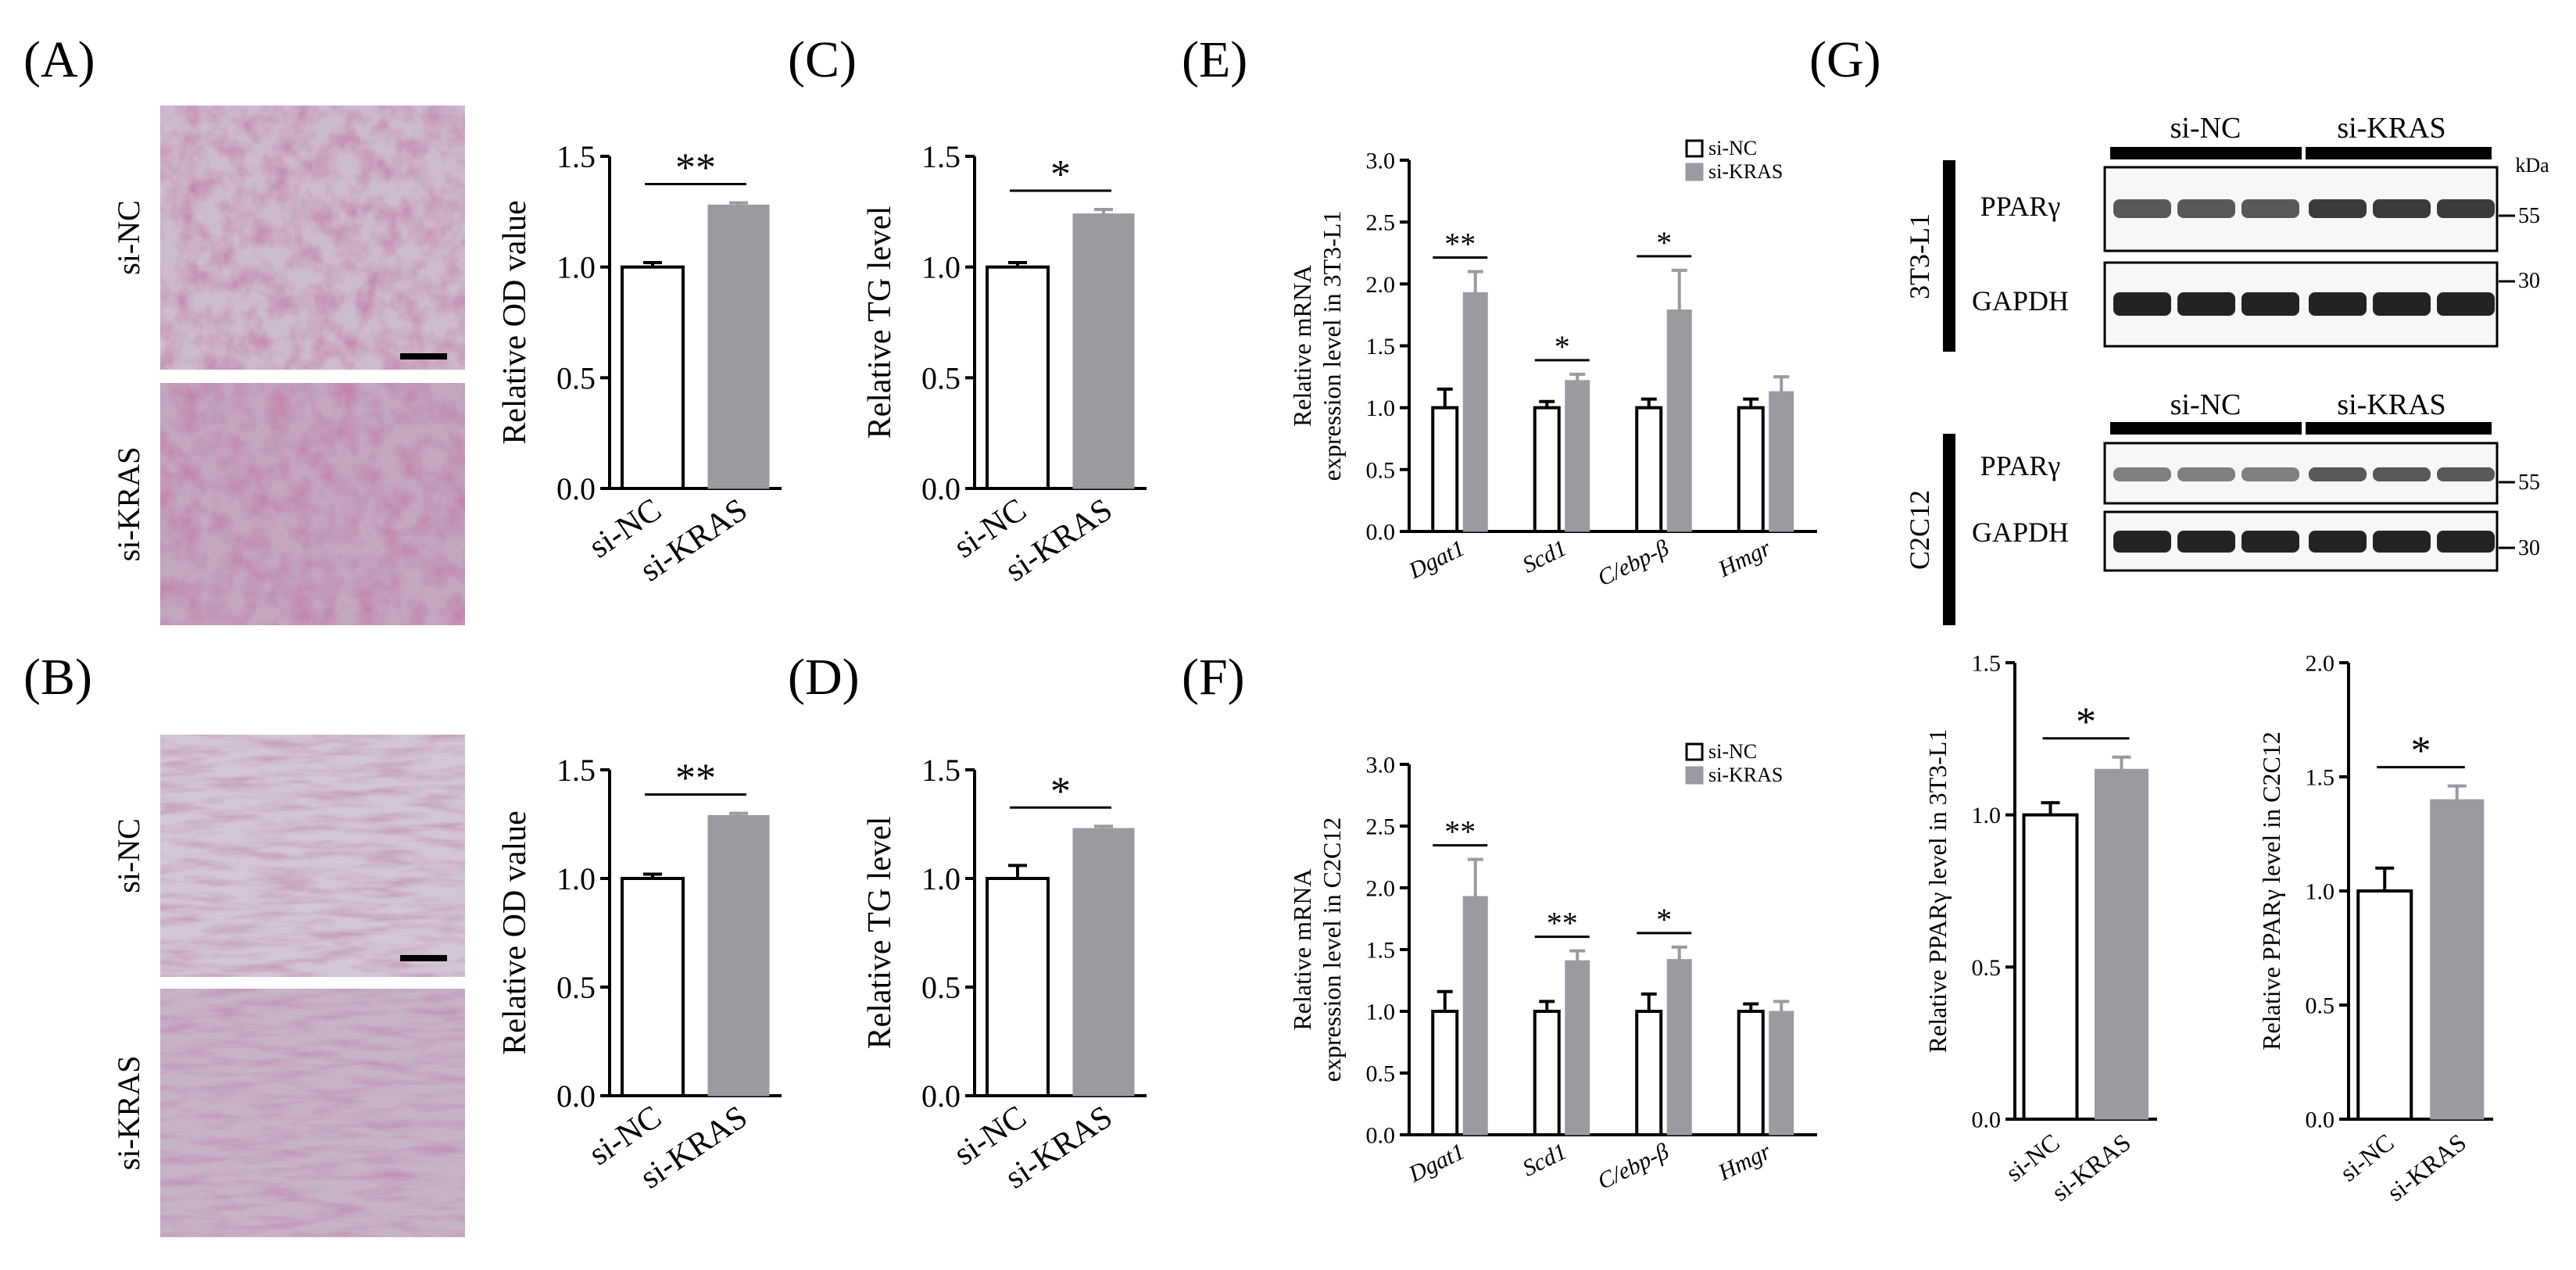 This screenshot has width=2576, height=1270. Describe the element at coordinates (1332, 949) in the screenshot. I see `y-axis-label: expression level in C2C12` at that location.